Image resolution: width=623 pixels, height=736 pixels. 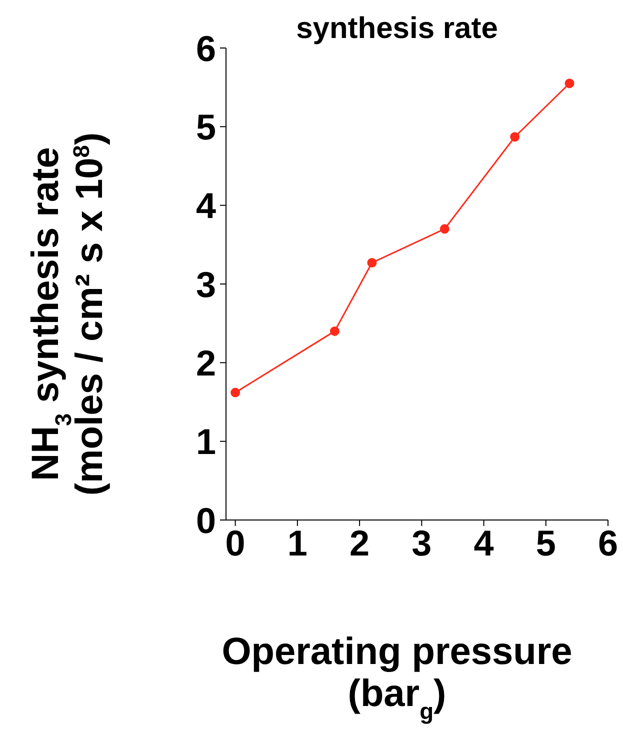 What do you see at coordinates (546, 543) in the screenshot?
I see `x-tick-label: 5` at bounding box center [546, 543].